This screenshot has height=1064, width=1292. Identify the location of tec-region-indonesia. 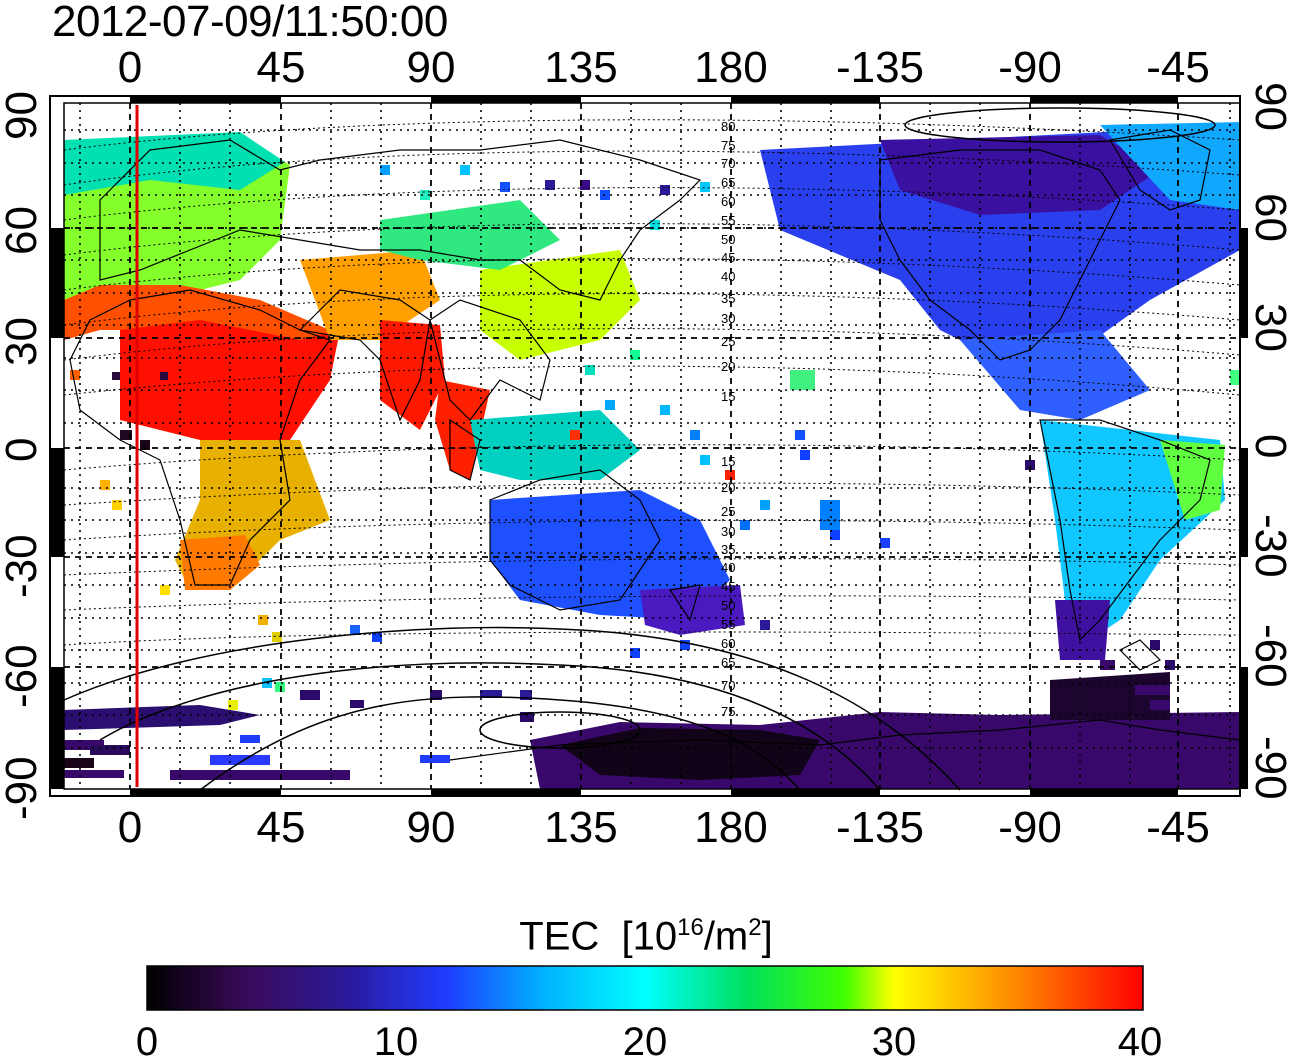
(555, 445).